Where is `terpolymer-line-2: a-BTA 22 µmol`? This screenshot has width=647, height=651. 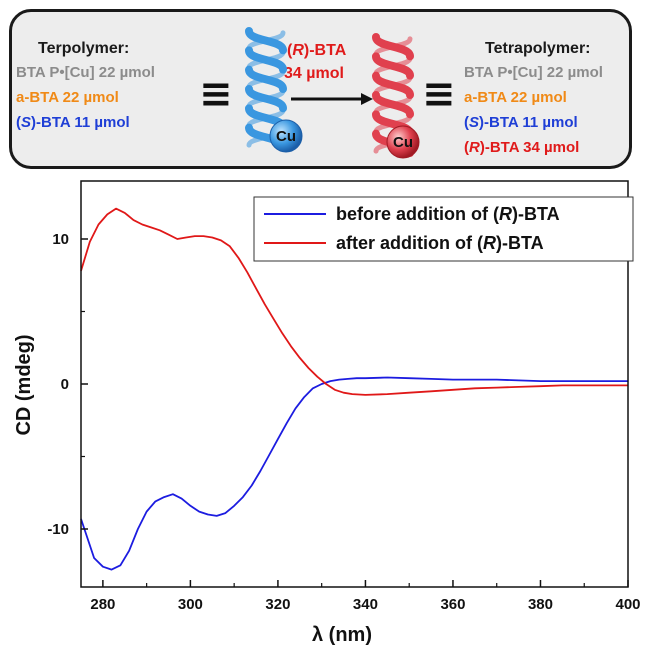
terpolymer-line-2: a-BTA 22 µmol is located at coordinates (67, 97).